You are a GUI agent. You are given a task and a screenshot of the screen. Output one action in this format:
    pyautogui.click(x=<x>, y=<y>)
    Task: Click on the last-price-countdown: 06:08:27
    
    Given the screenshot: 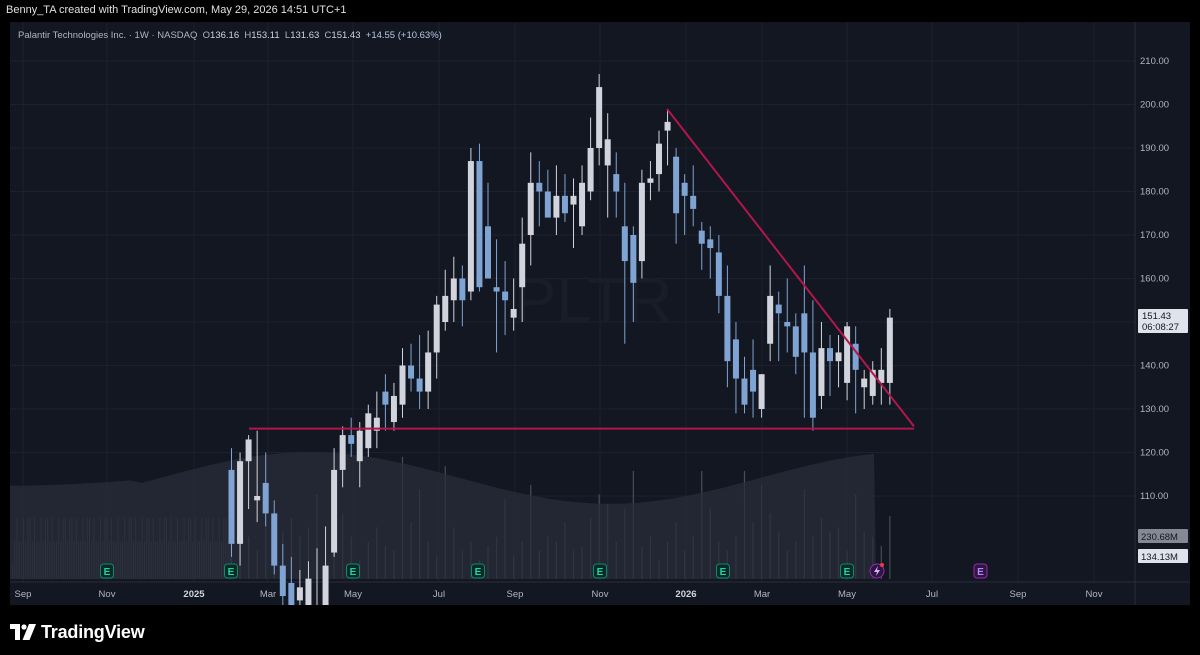 What is the action you would take?
    pyautogui.click(x=1160, y=327)
    